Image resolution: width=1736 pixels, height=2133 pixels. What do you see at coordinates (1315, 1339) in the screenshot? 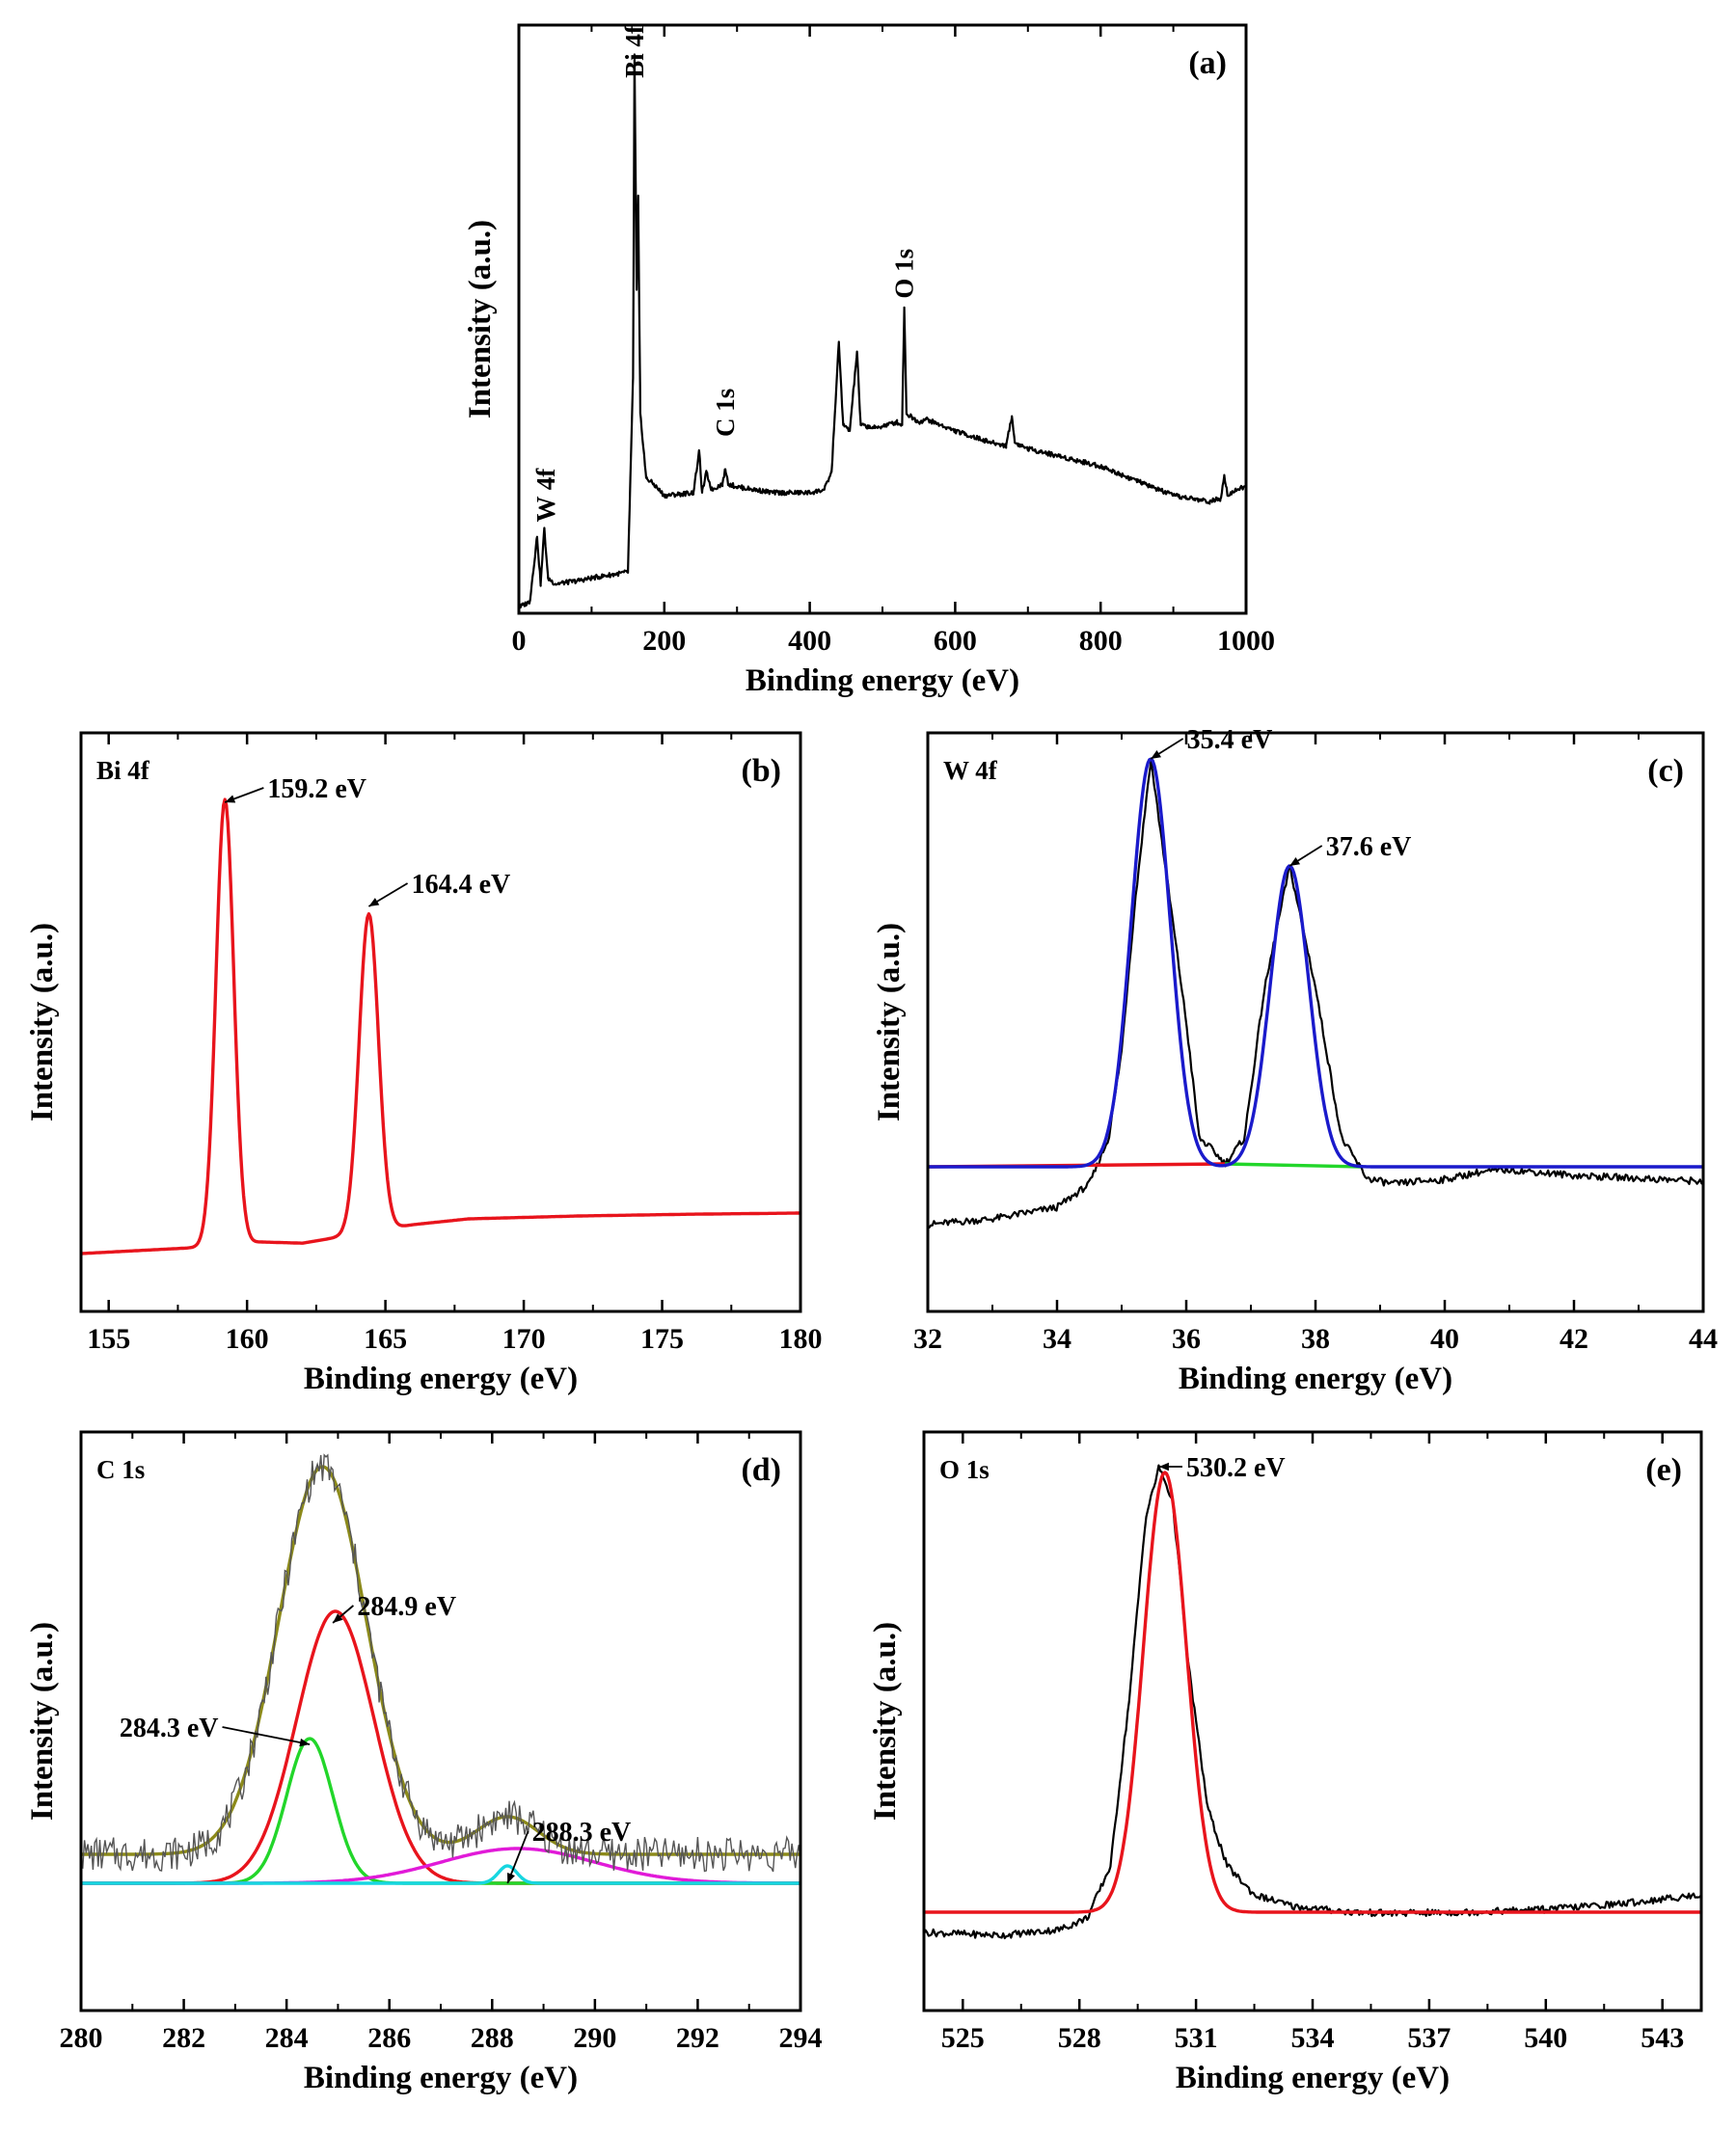
I see `x-tick-label: 38` at bounding box center [1315, 1339].